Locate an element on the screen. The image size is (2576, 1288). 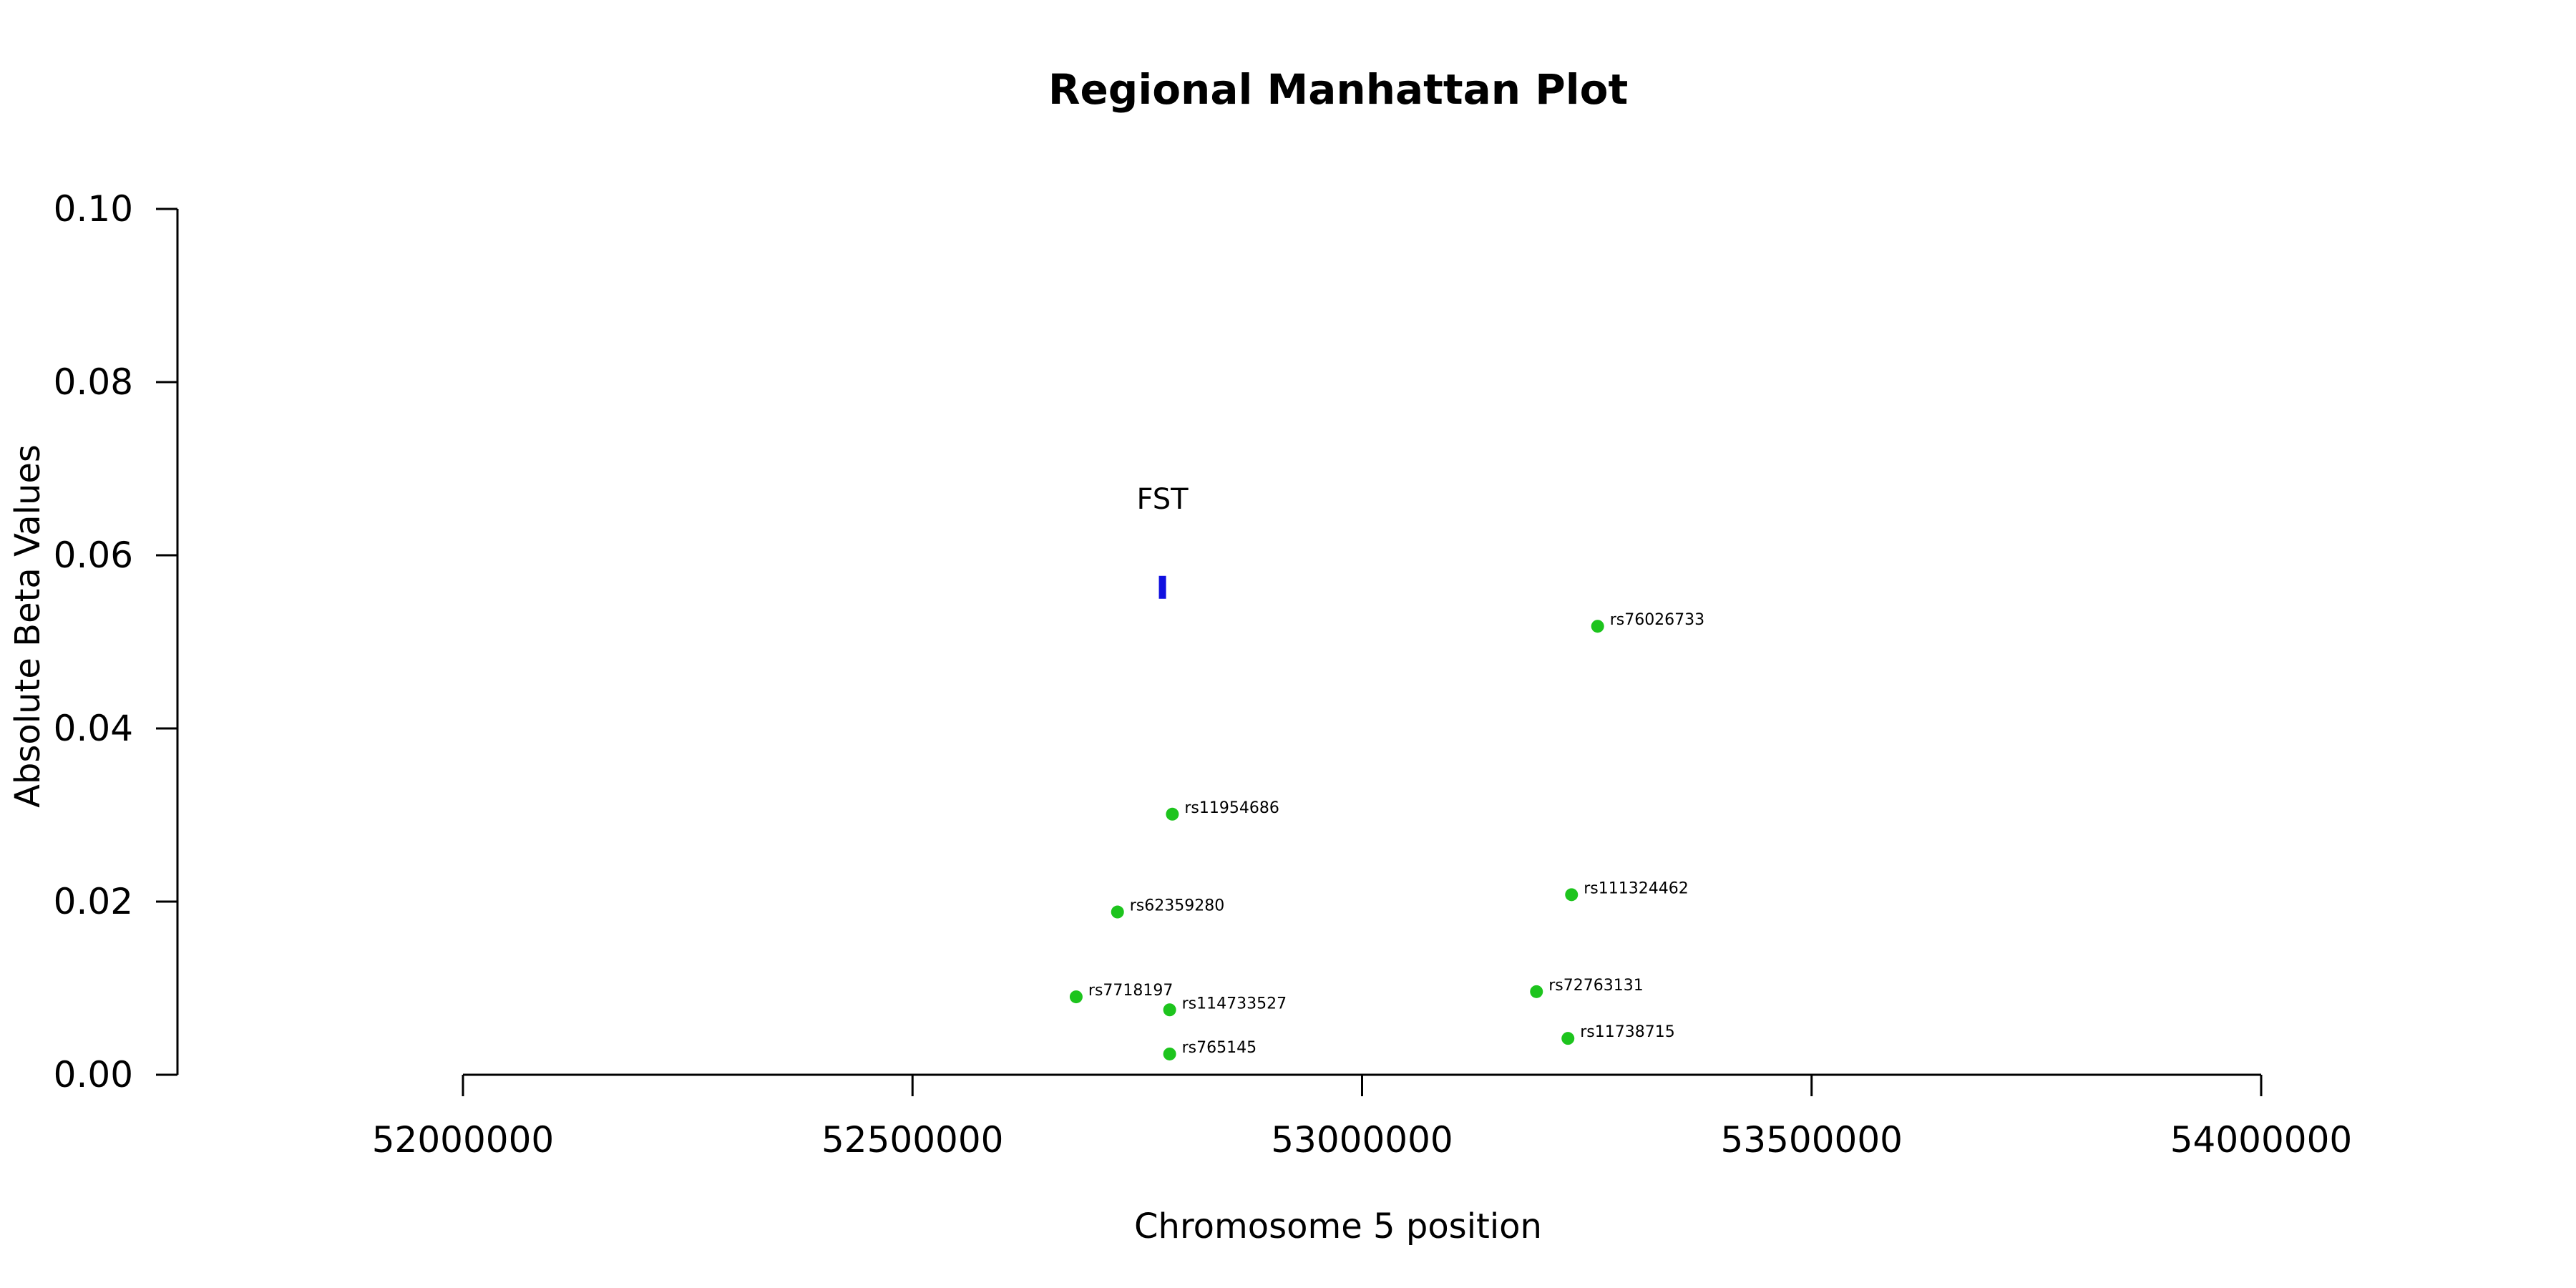
snp-label: rs11738715 is located at coordinates (1627, 1032).